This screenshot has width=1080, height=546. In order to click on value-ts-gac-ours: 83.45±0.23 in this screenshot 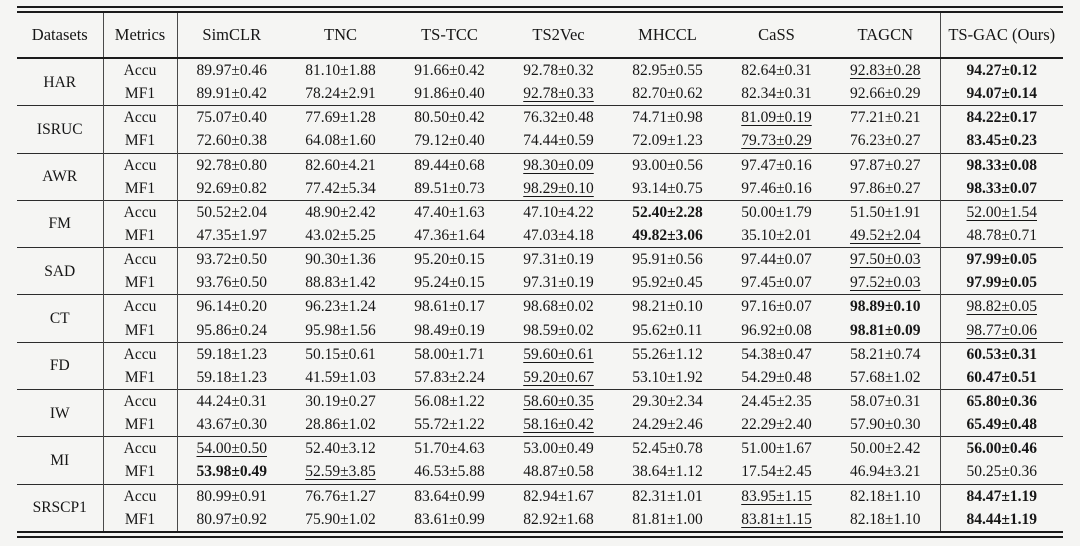, I will do `click(1001, 141)`.